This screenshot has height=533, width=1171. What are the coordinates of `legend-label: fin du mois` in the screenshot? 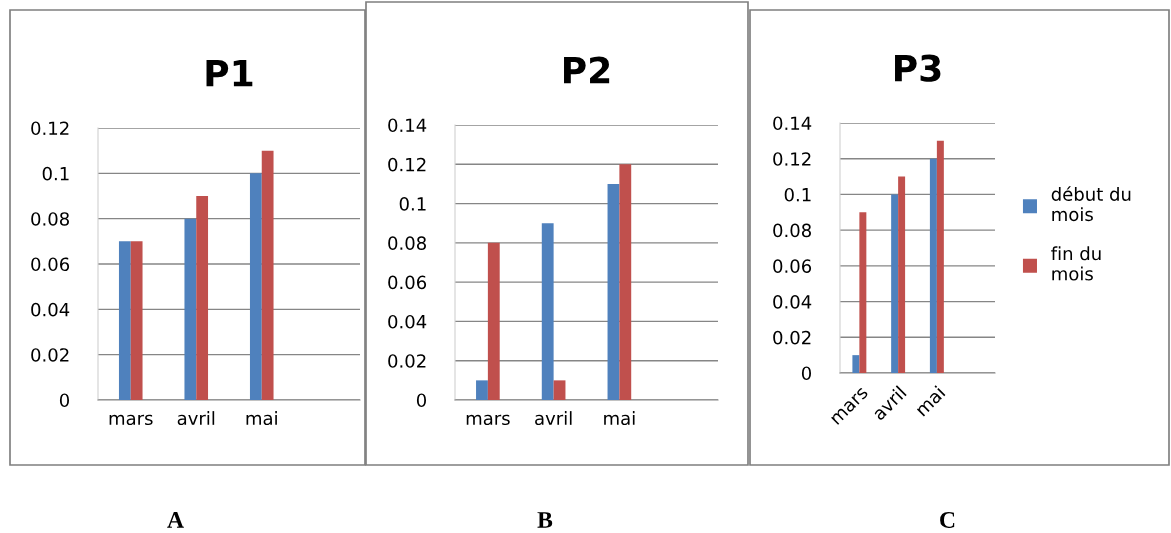 It's located at (1076, 263).